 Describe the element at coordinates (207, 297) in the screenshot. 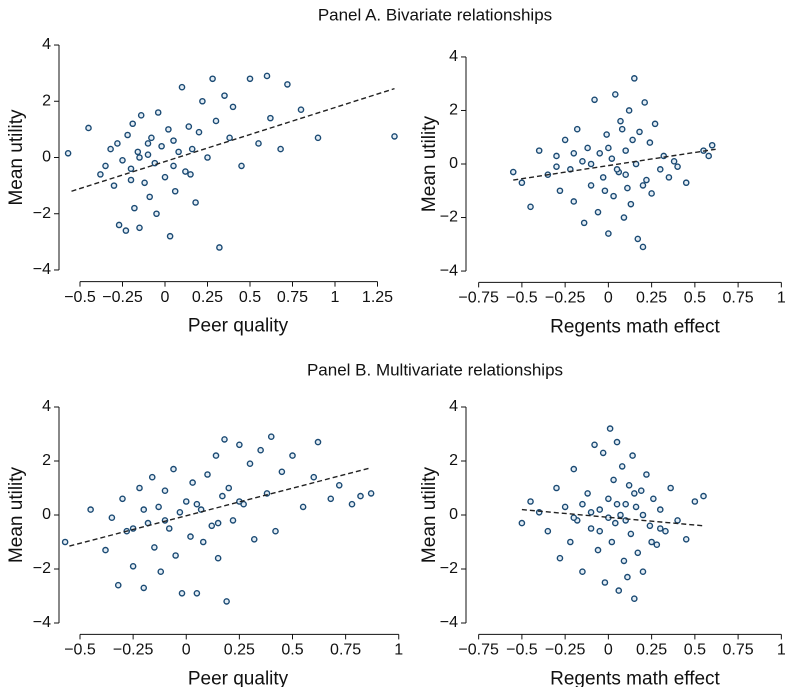

I see `x-tick-label: 0.25` at that location.